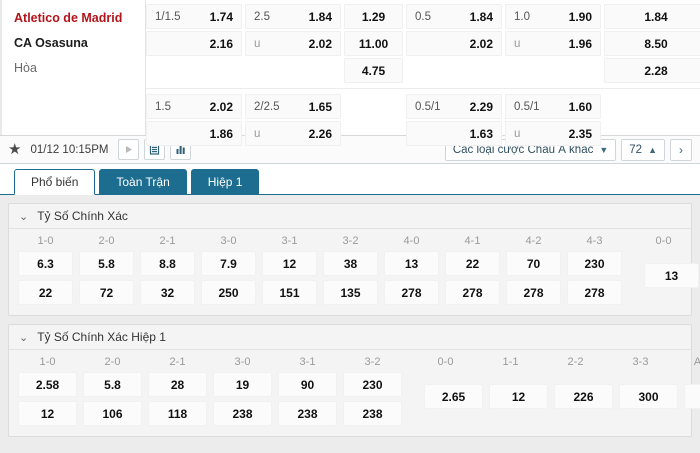 Image resolution: width=700 pixels, height=453 pixels. What do you see at coordinates (210, 415) in the screenshot?
I see `score-odds-group-a: 12 106 118 238 238 238` at bounding box center [210, 415].